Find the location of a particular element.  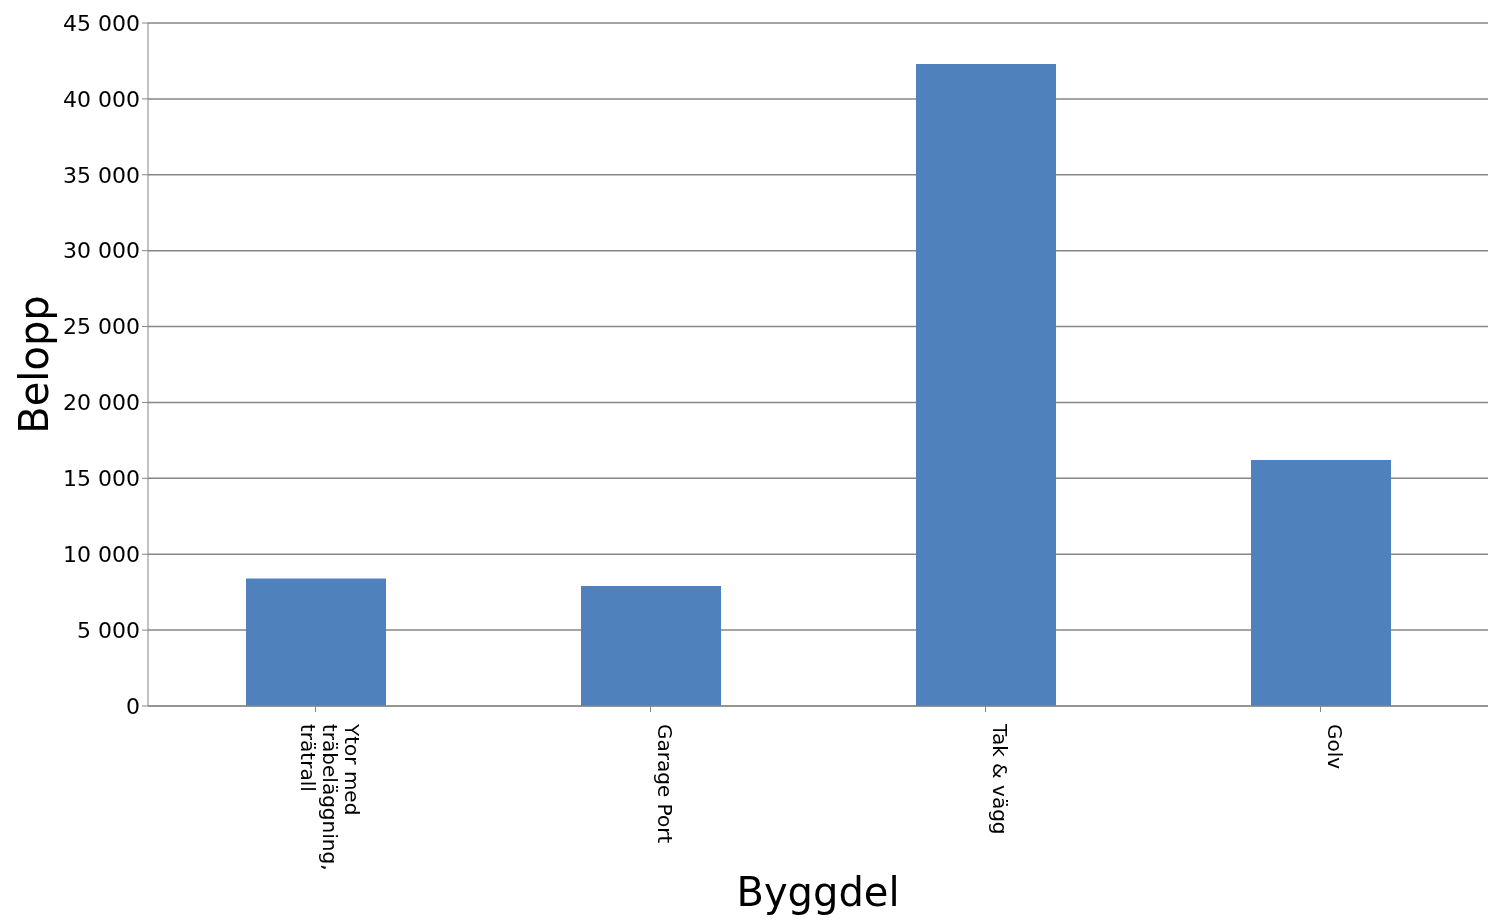

x-tick-label: Ytor med träbeläggning, trätrall is located at coordinates (329, 797).